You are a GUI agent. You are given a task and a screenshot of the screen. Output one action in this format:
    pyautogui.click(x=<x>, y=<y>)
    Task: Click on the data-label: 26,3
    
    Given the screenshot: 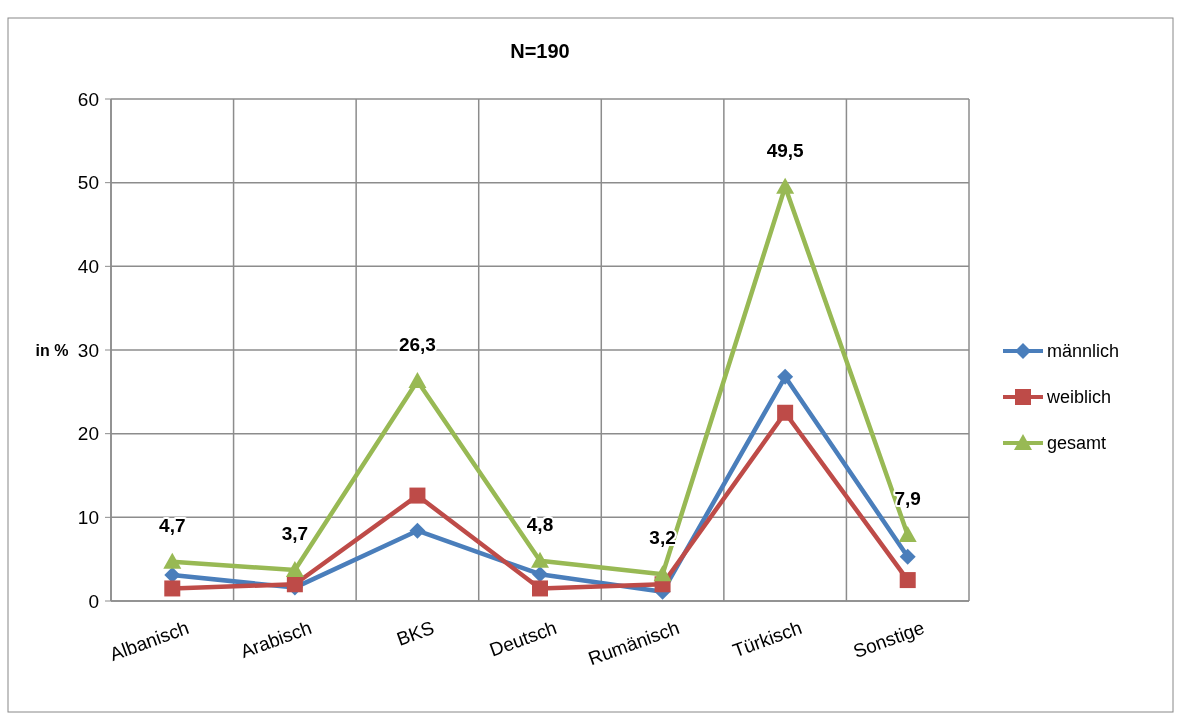 What is the action you would take?
    pyautogui.click(x=417, y=344)
    